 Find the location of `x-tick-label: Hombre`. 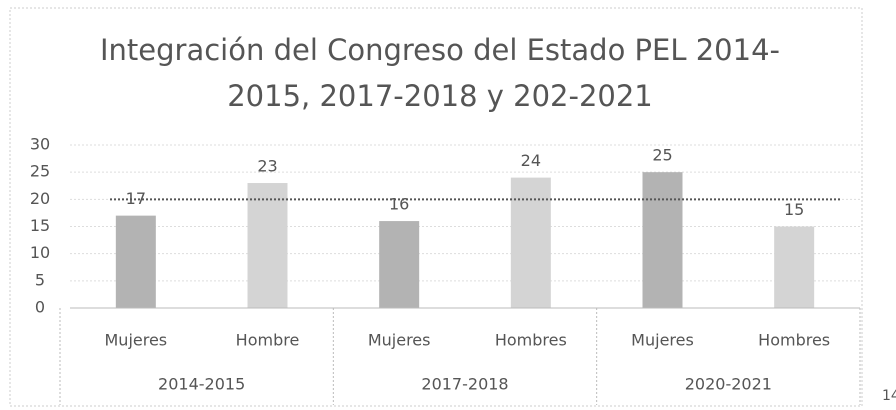

x-tick-label: Hombre is located at coordinates (268, 340).